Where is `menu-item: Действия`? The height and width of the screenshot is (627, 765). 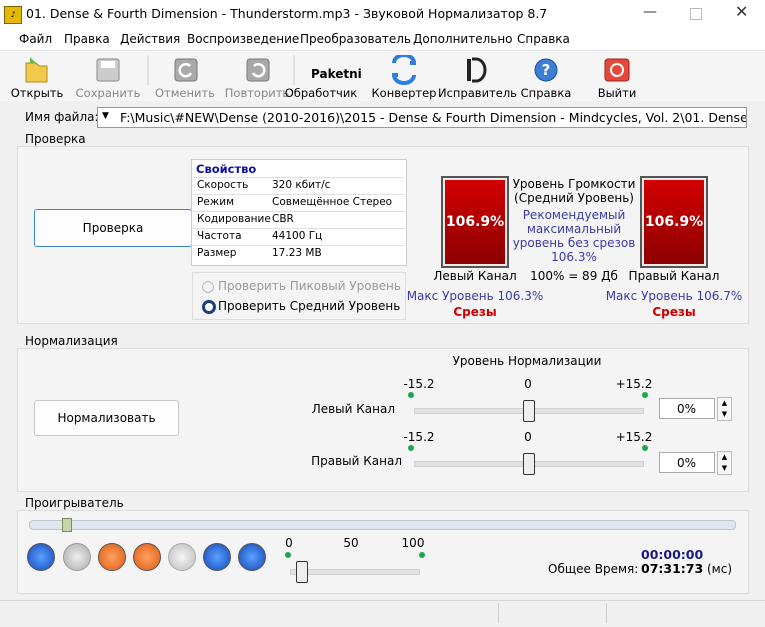
menu-item: Действия is located at coordinates (150, 39).